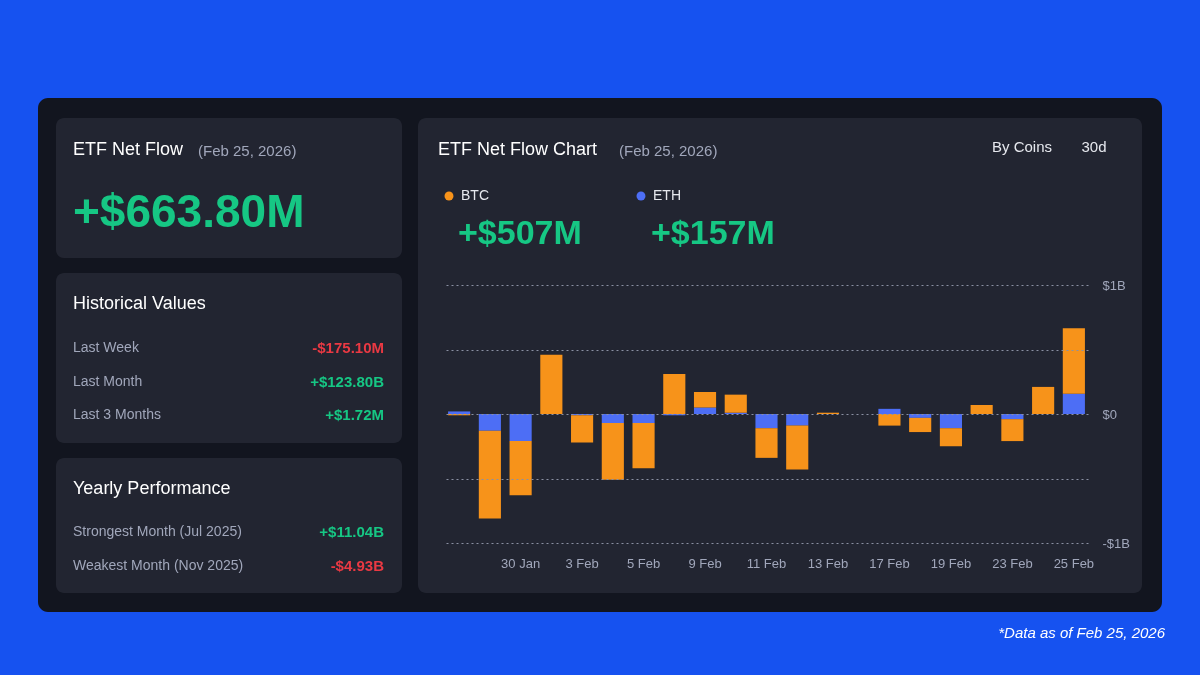 Image resolution: width=1200 pixels, height=675 pixels. I want to click on x-tick-label: 9 Feb, so click(705, 563).